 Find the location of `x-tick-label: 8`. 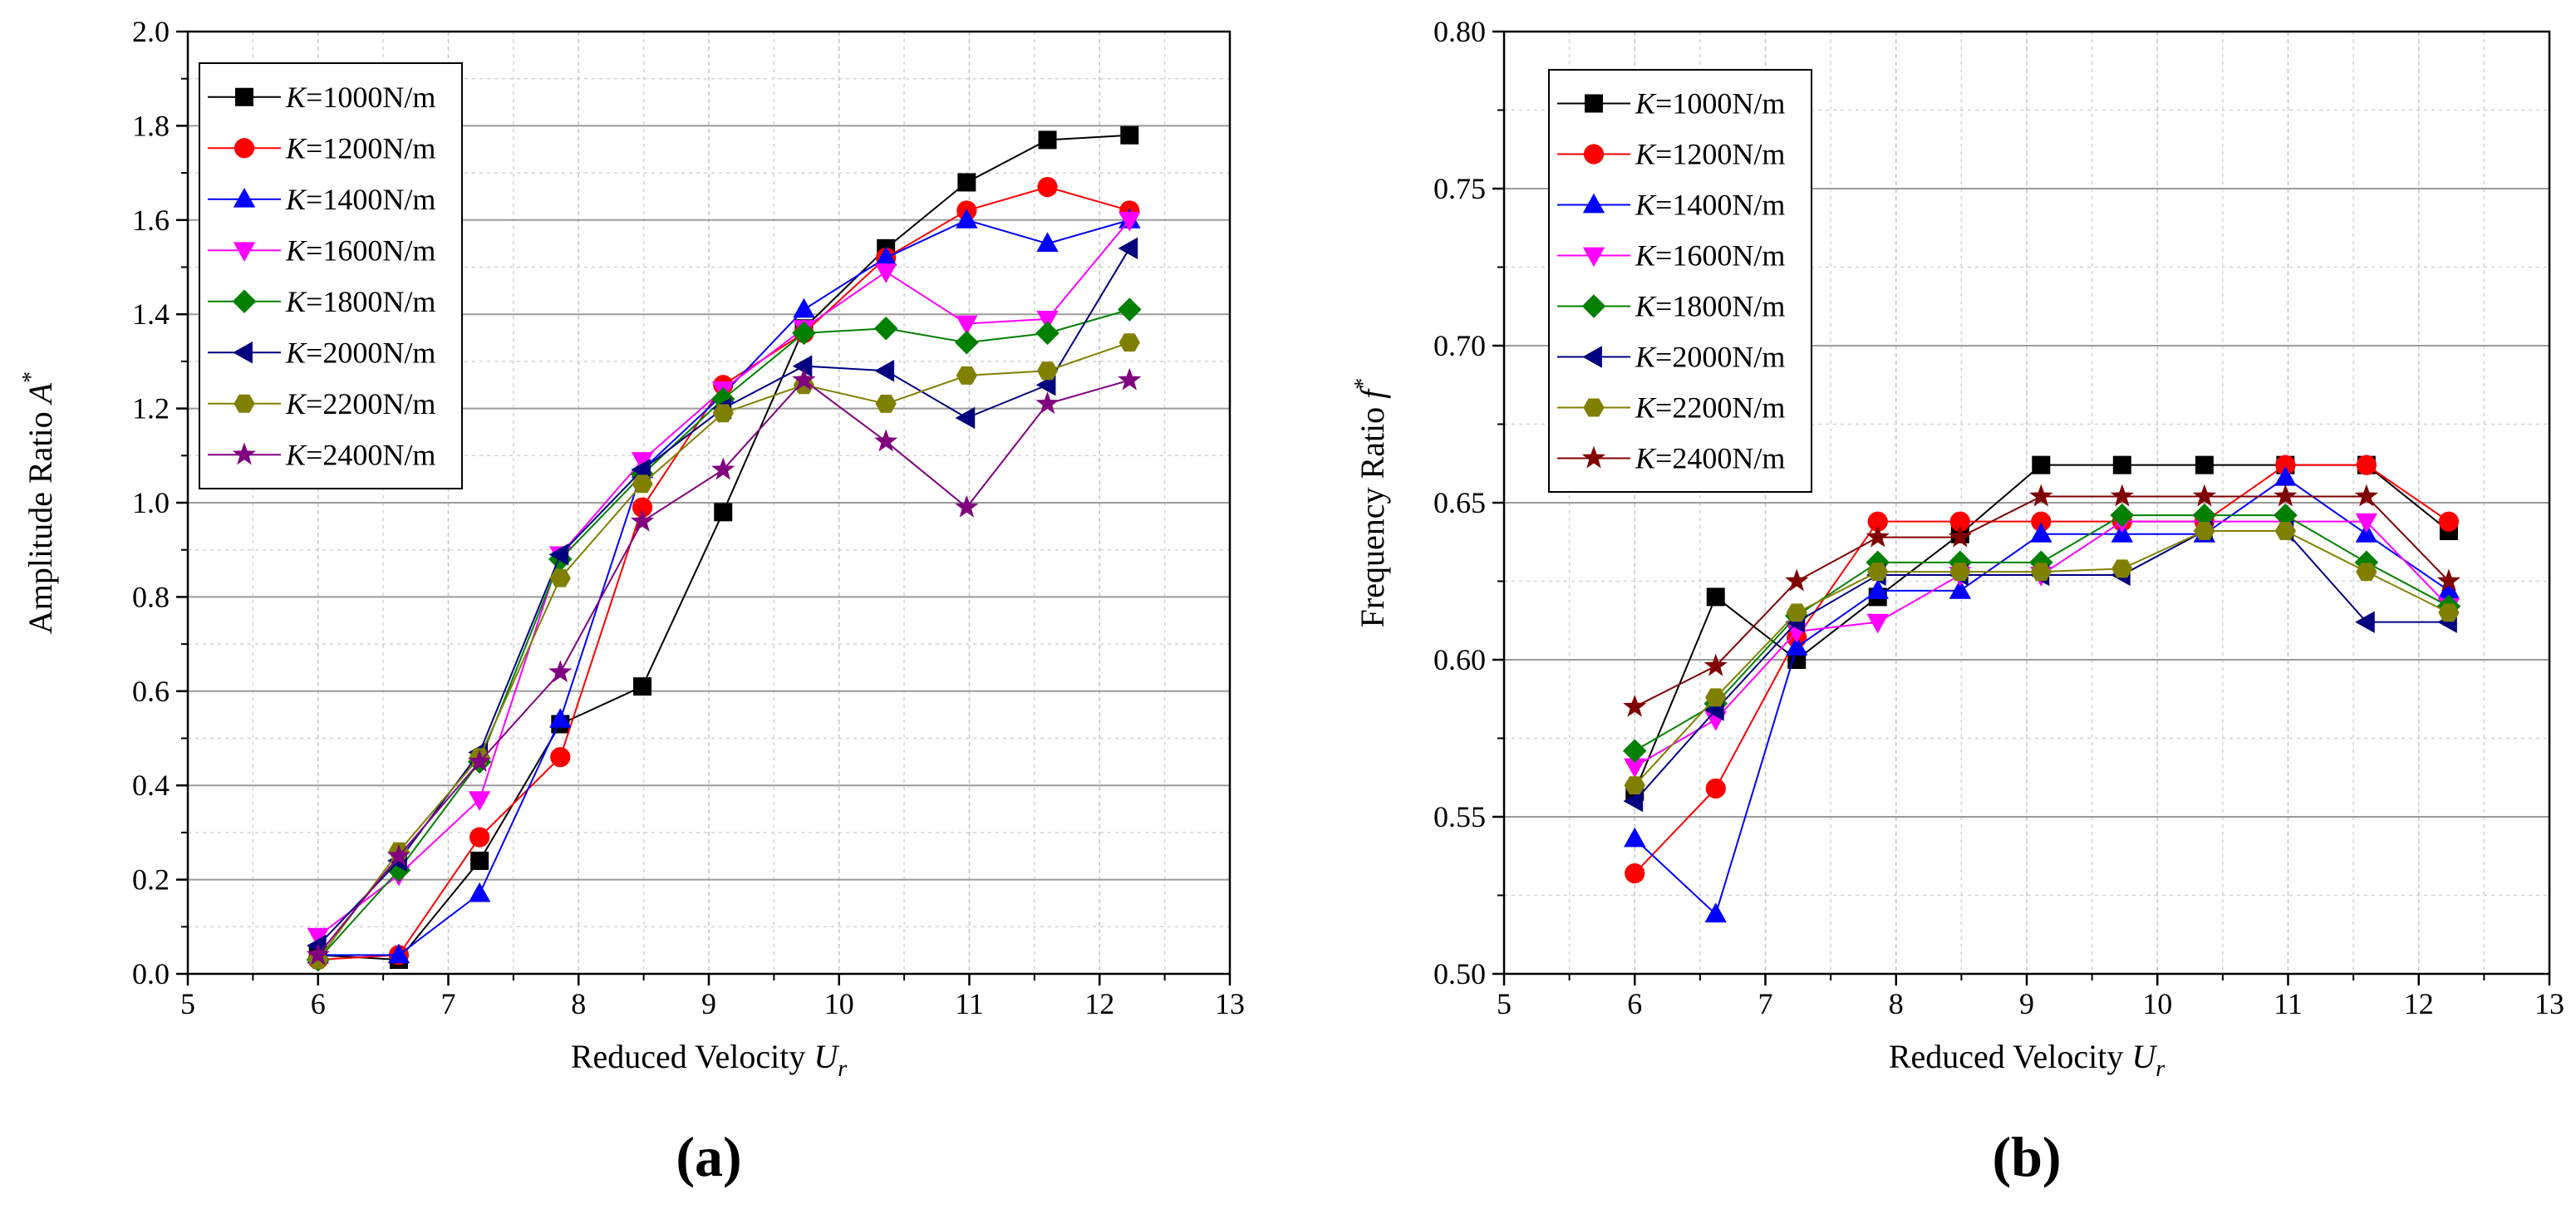

x-tick-label: 8 is located at coordinates (578, 1003).